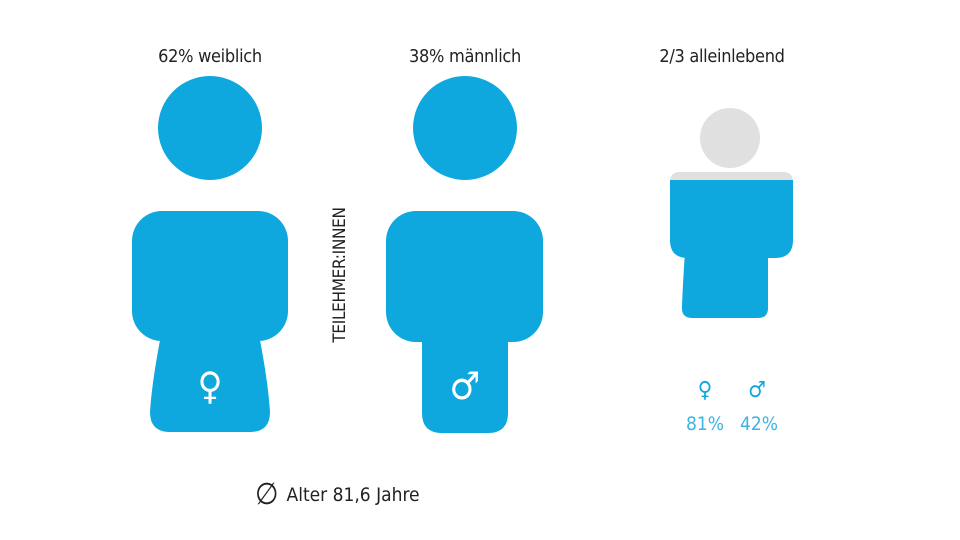  I want to click on average-age-text: Alter 81,6 Jahre, so click(353, 495).